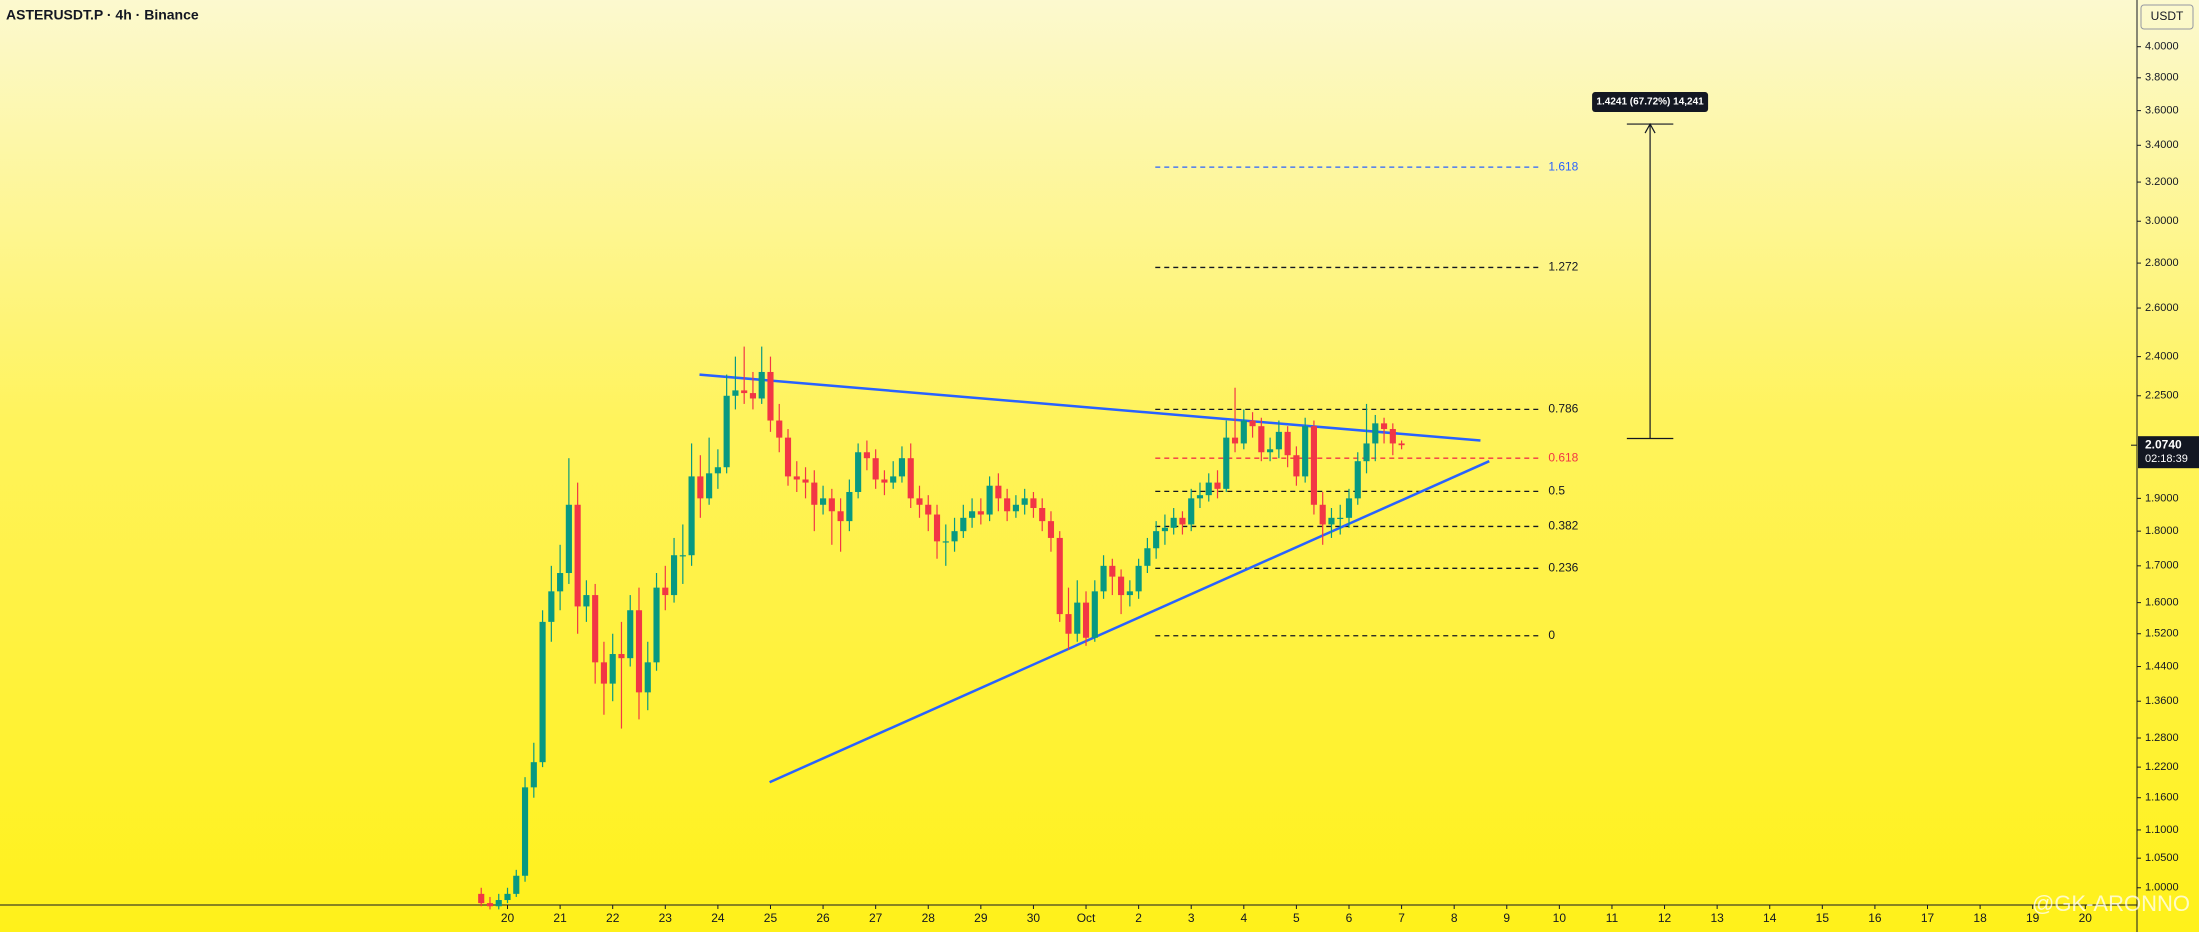 The image size is (2199, 932). What do you see at coordinates (823, 918) in the screenshot?
I see `x-tick-label: 26` at bounding box center [823, 918].